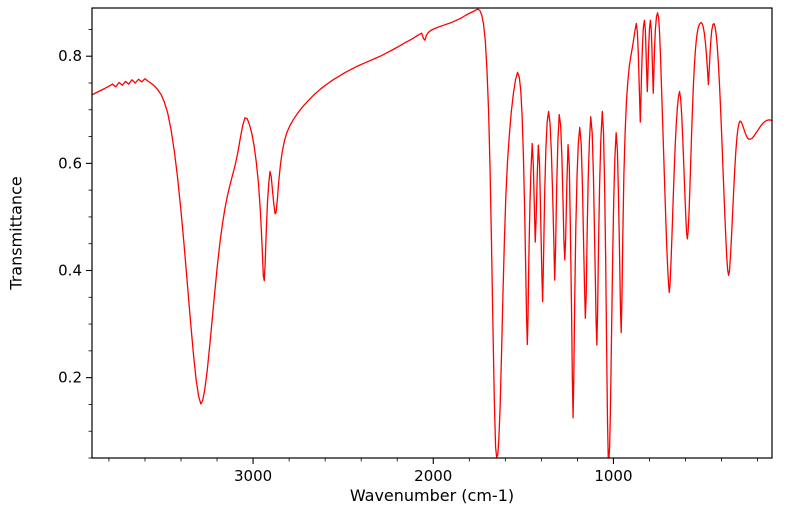 The image size is (799, 516). I want to click on y-tick-label: 0.4, so click(70, 271).